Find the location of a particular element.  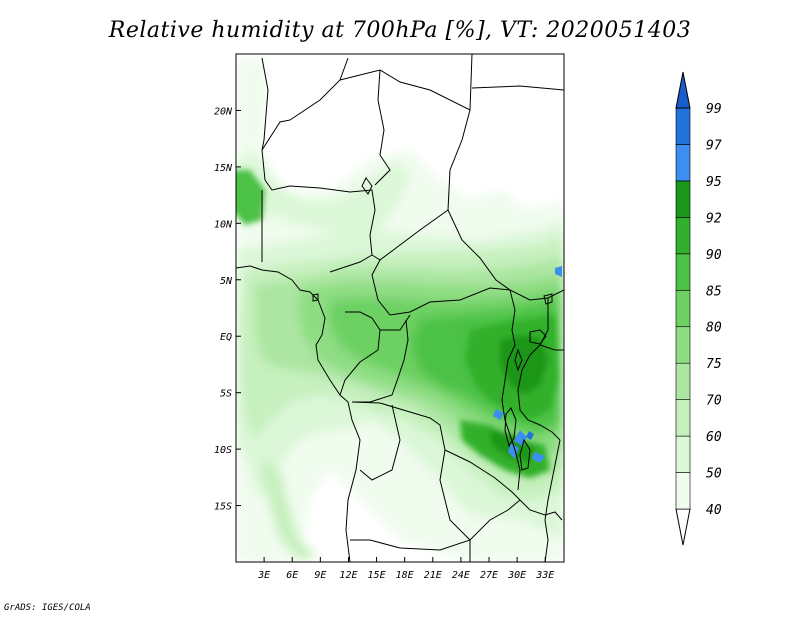

y-tick-label: 20N is located at coordinates (223, 111).